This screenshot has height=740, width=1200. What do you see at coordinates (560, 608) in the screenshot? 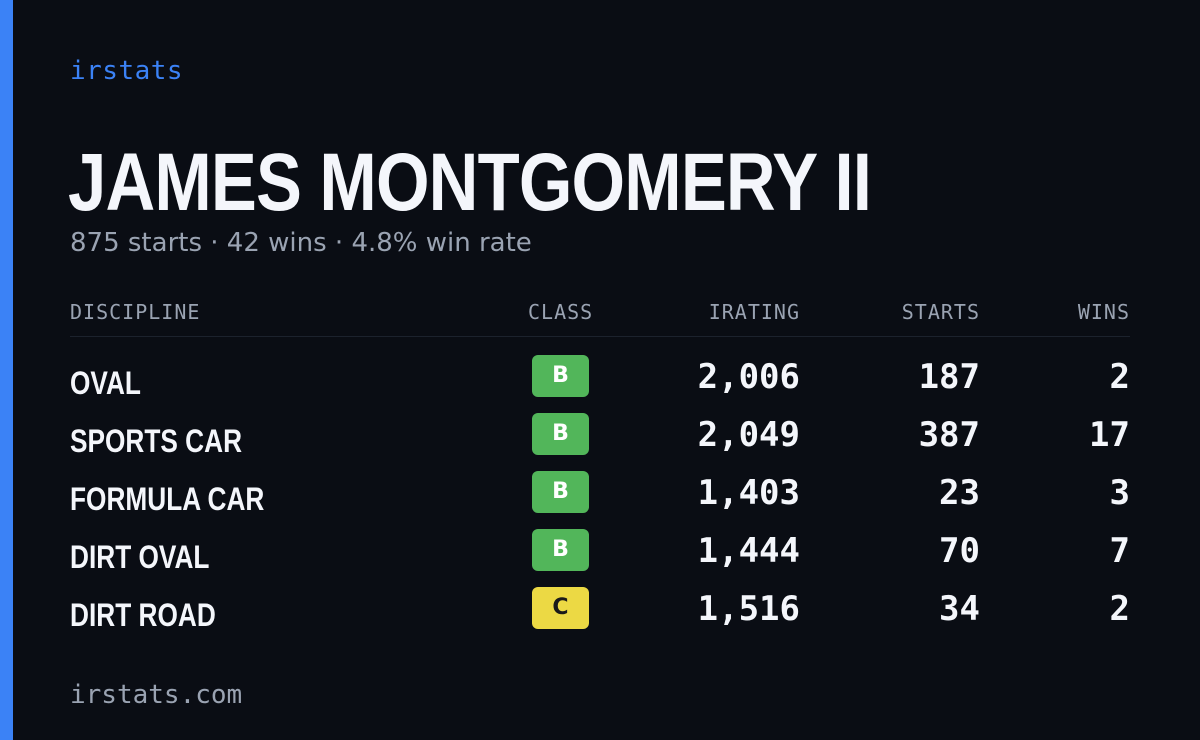
I see `class-badge: C` at bounding box center [560, 608].